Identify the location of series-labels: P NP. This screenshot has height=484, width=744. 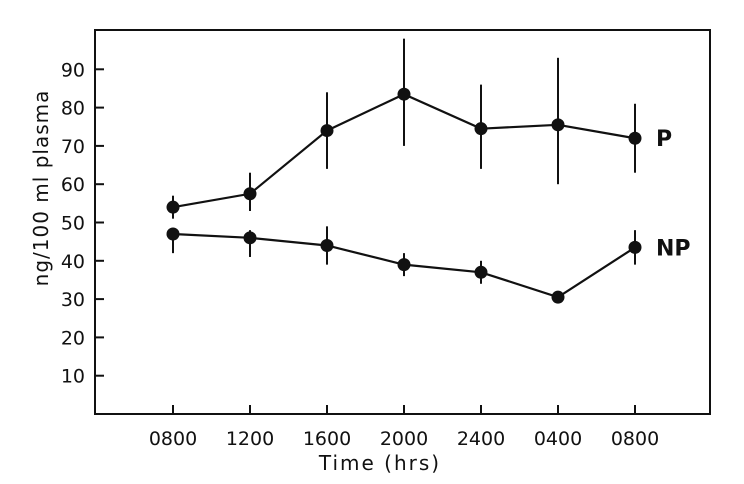
(673, 194).